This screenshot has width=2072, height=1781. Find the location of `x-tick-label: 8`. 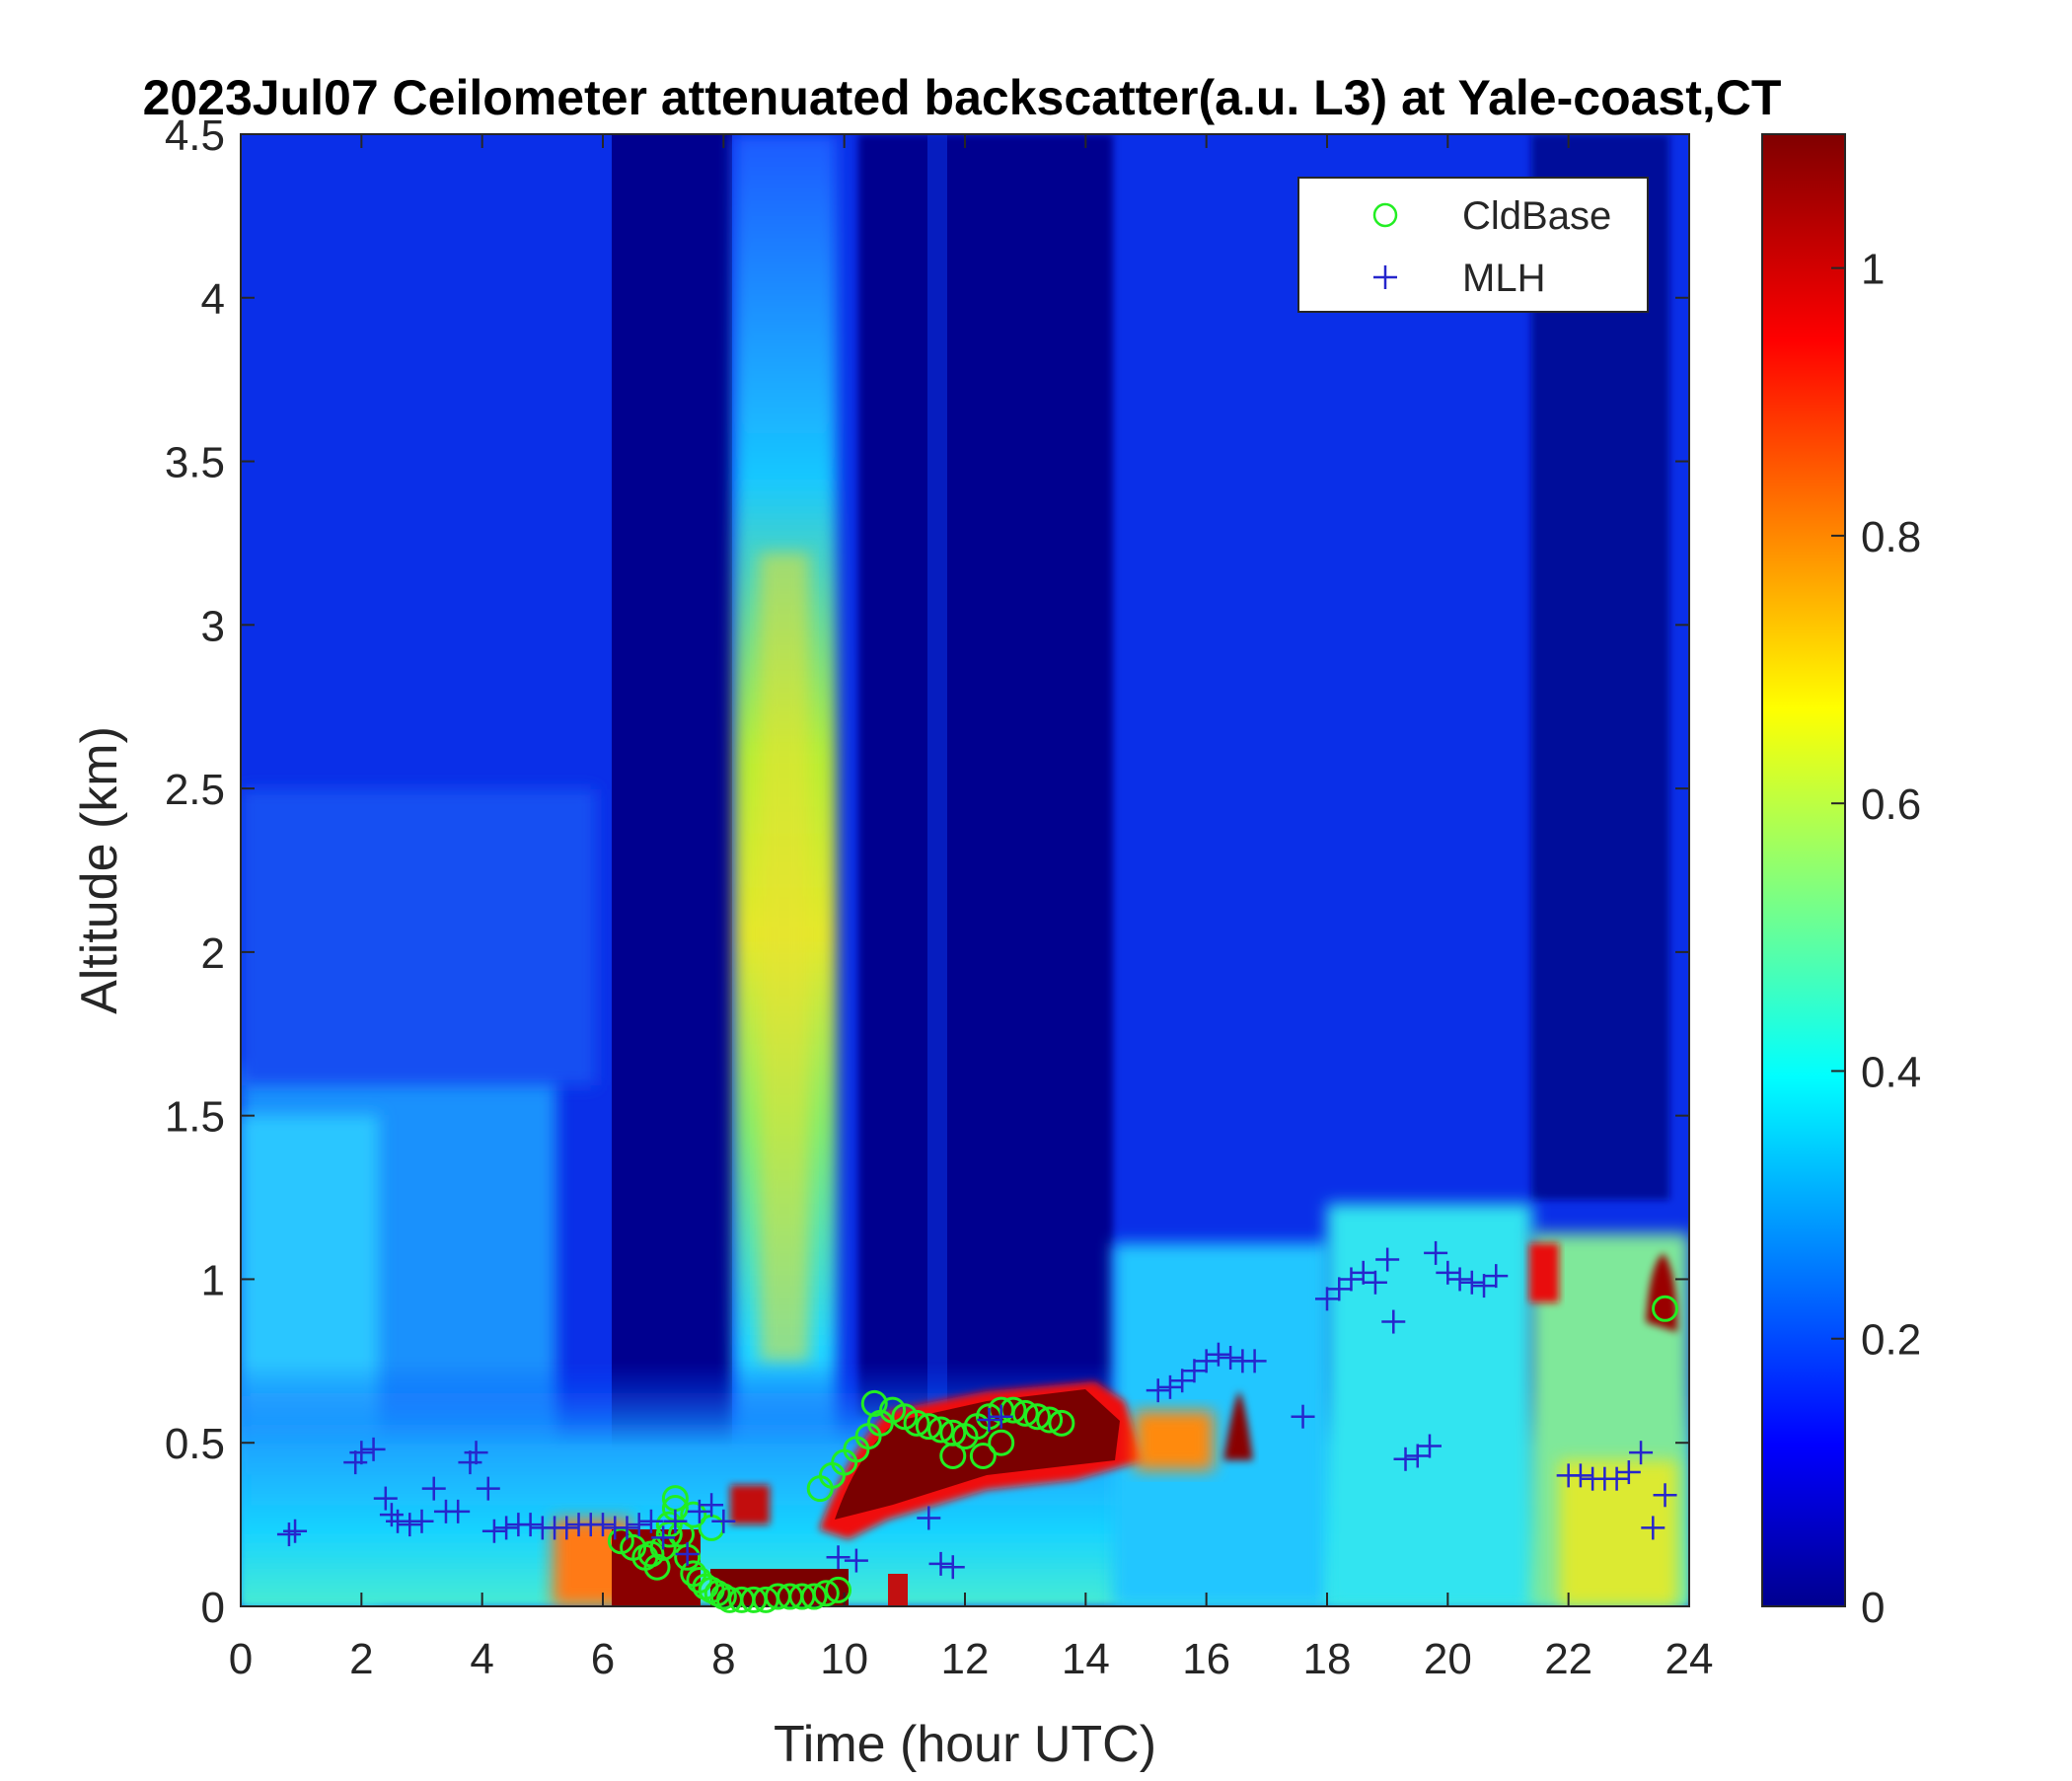

x-tick-label: 8 is located at coordinates (723, 1659).